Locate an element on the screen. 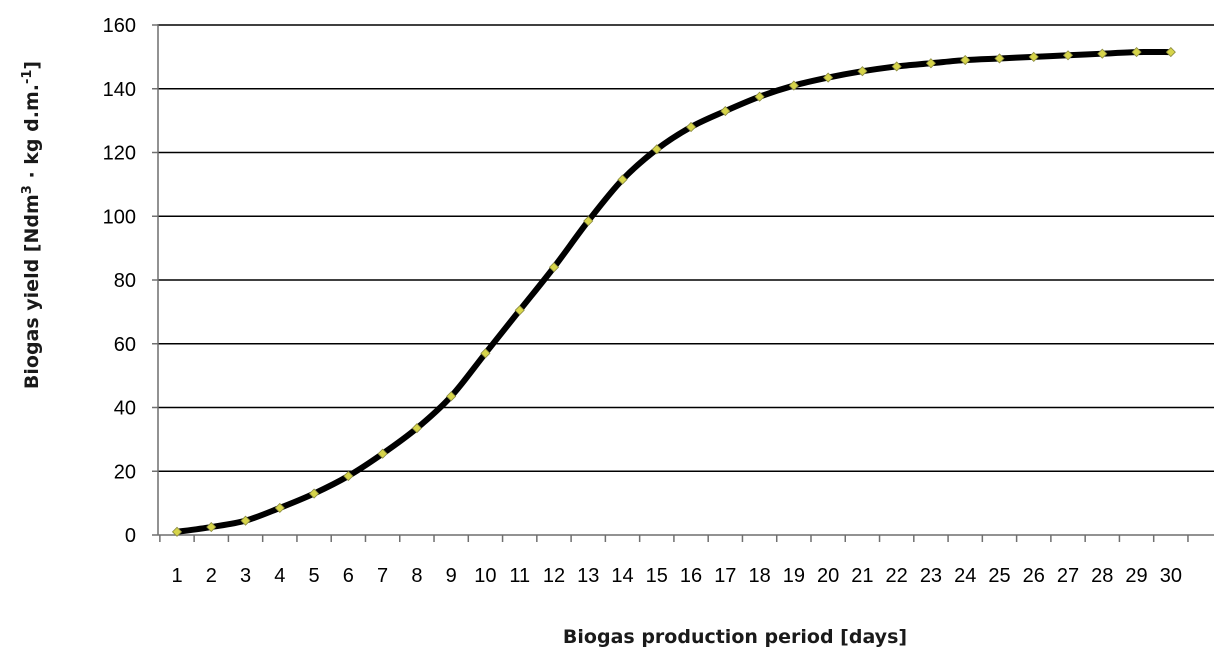  y-axis-title-sup2: -1 is located at coordinates (27, 77).